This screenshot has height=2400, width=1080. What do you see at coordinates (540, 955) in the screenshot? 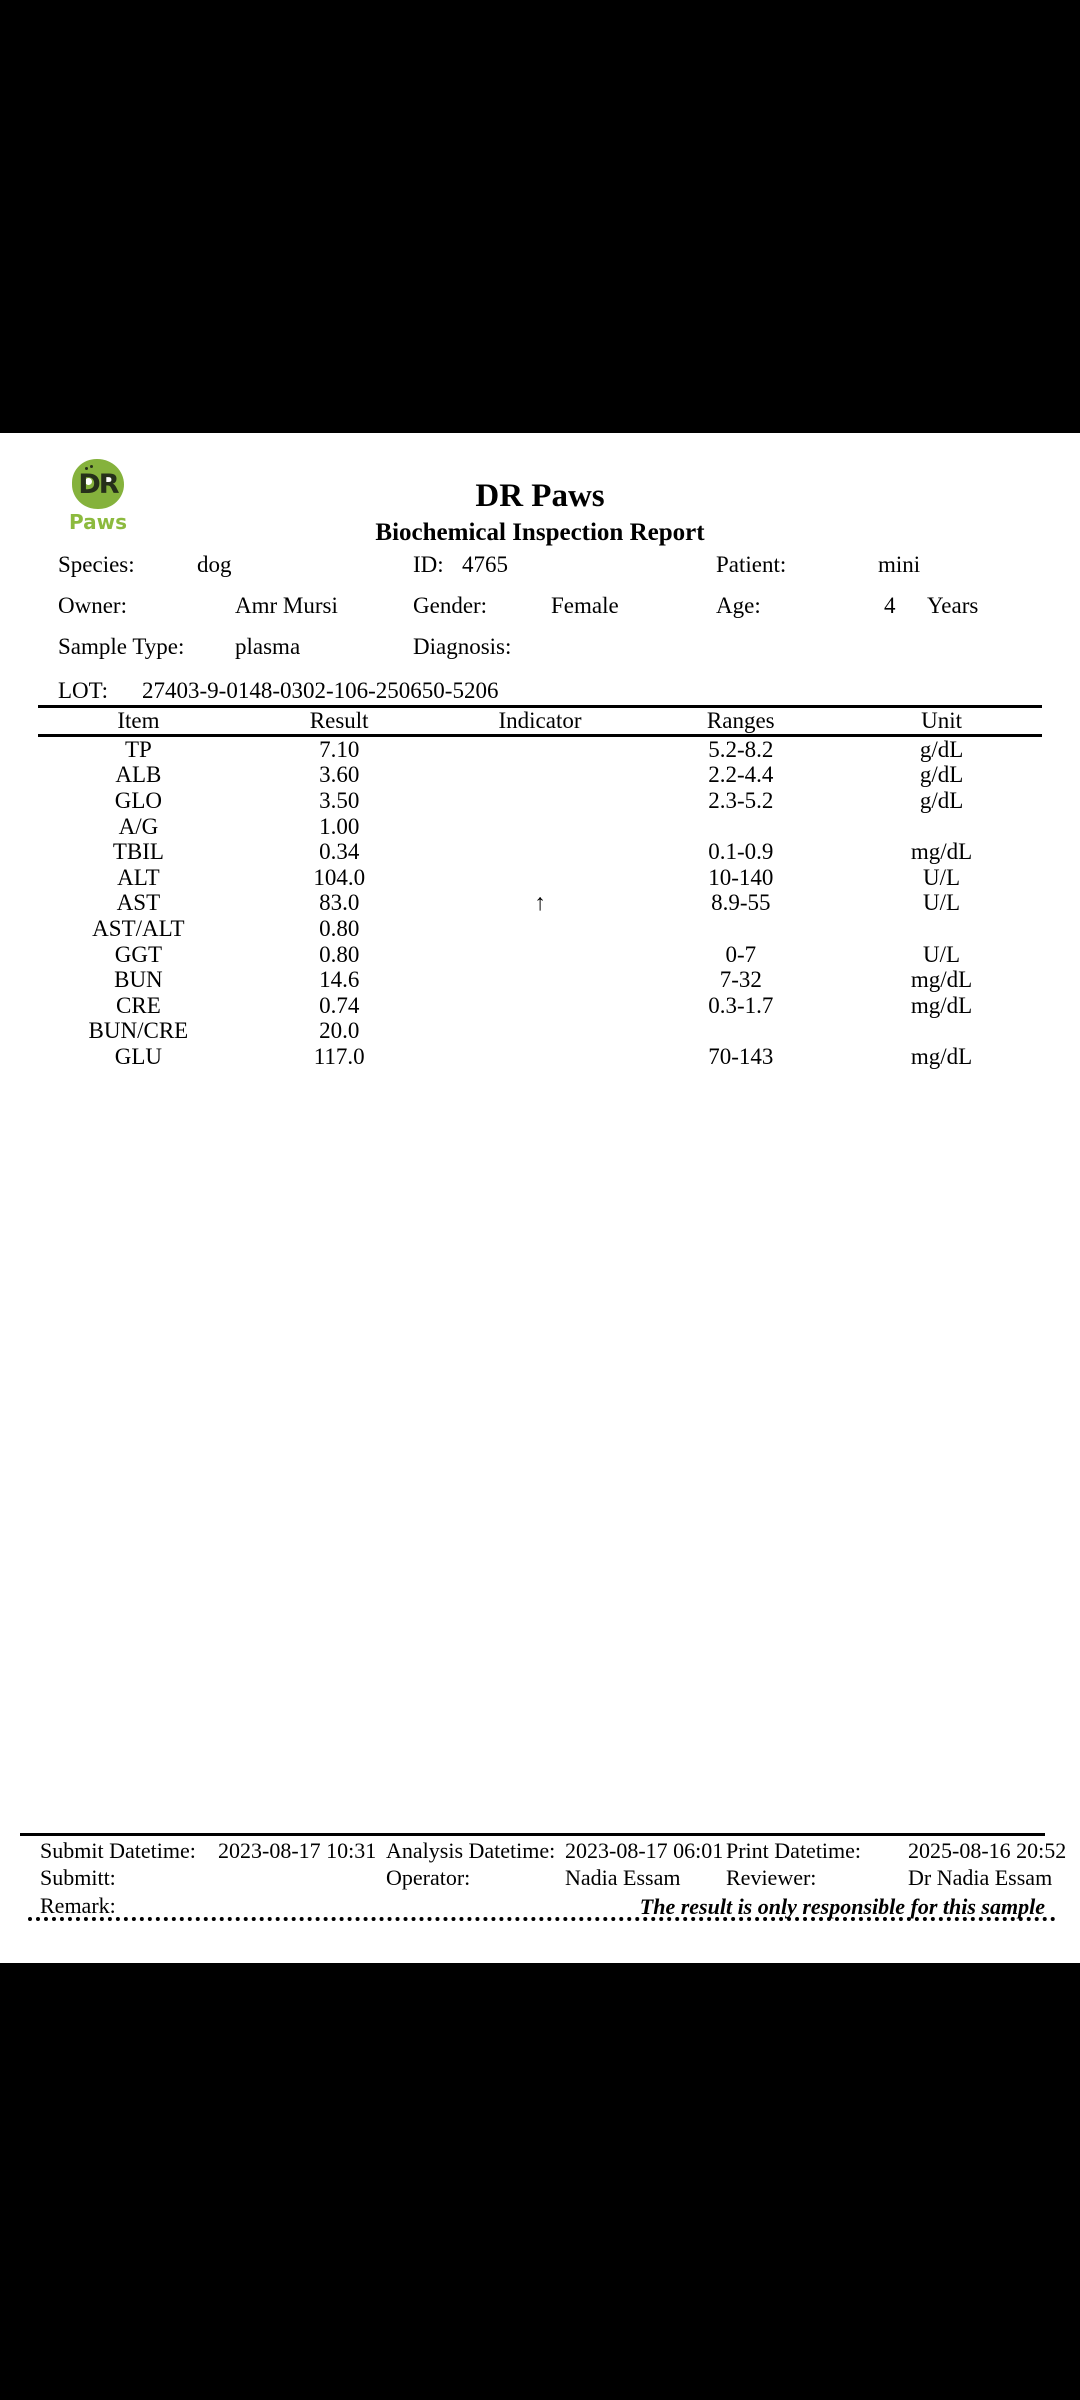
I see `table-row: GGT 0.80 0-7 U/L` at bounding box center [540, 955].